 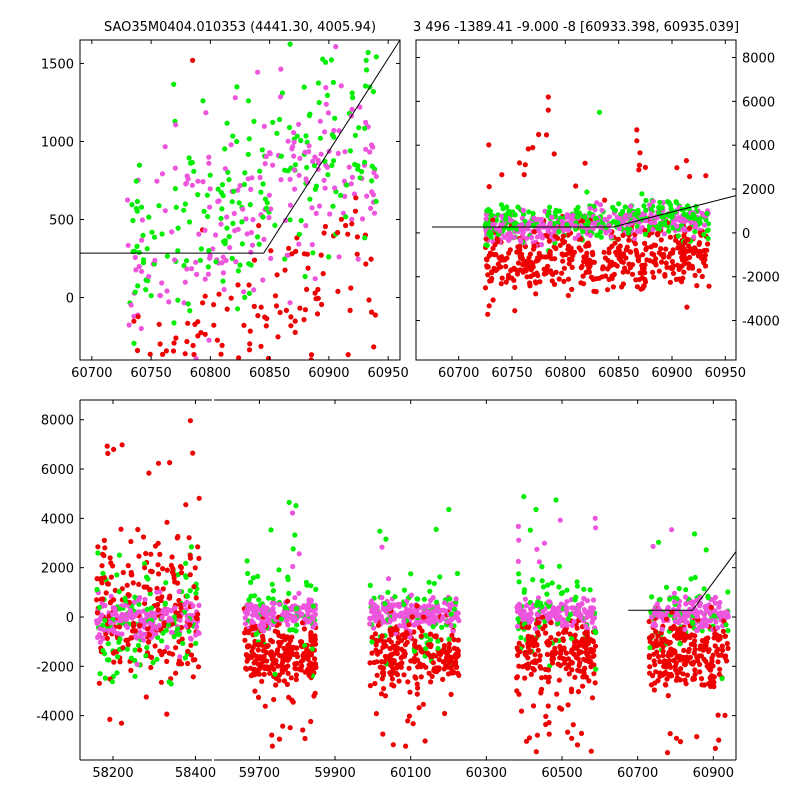 I want to click on y-tick-label: -4000, so click(x=55, y=717).